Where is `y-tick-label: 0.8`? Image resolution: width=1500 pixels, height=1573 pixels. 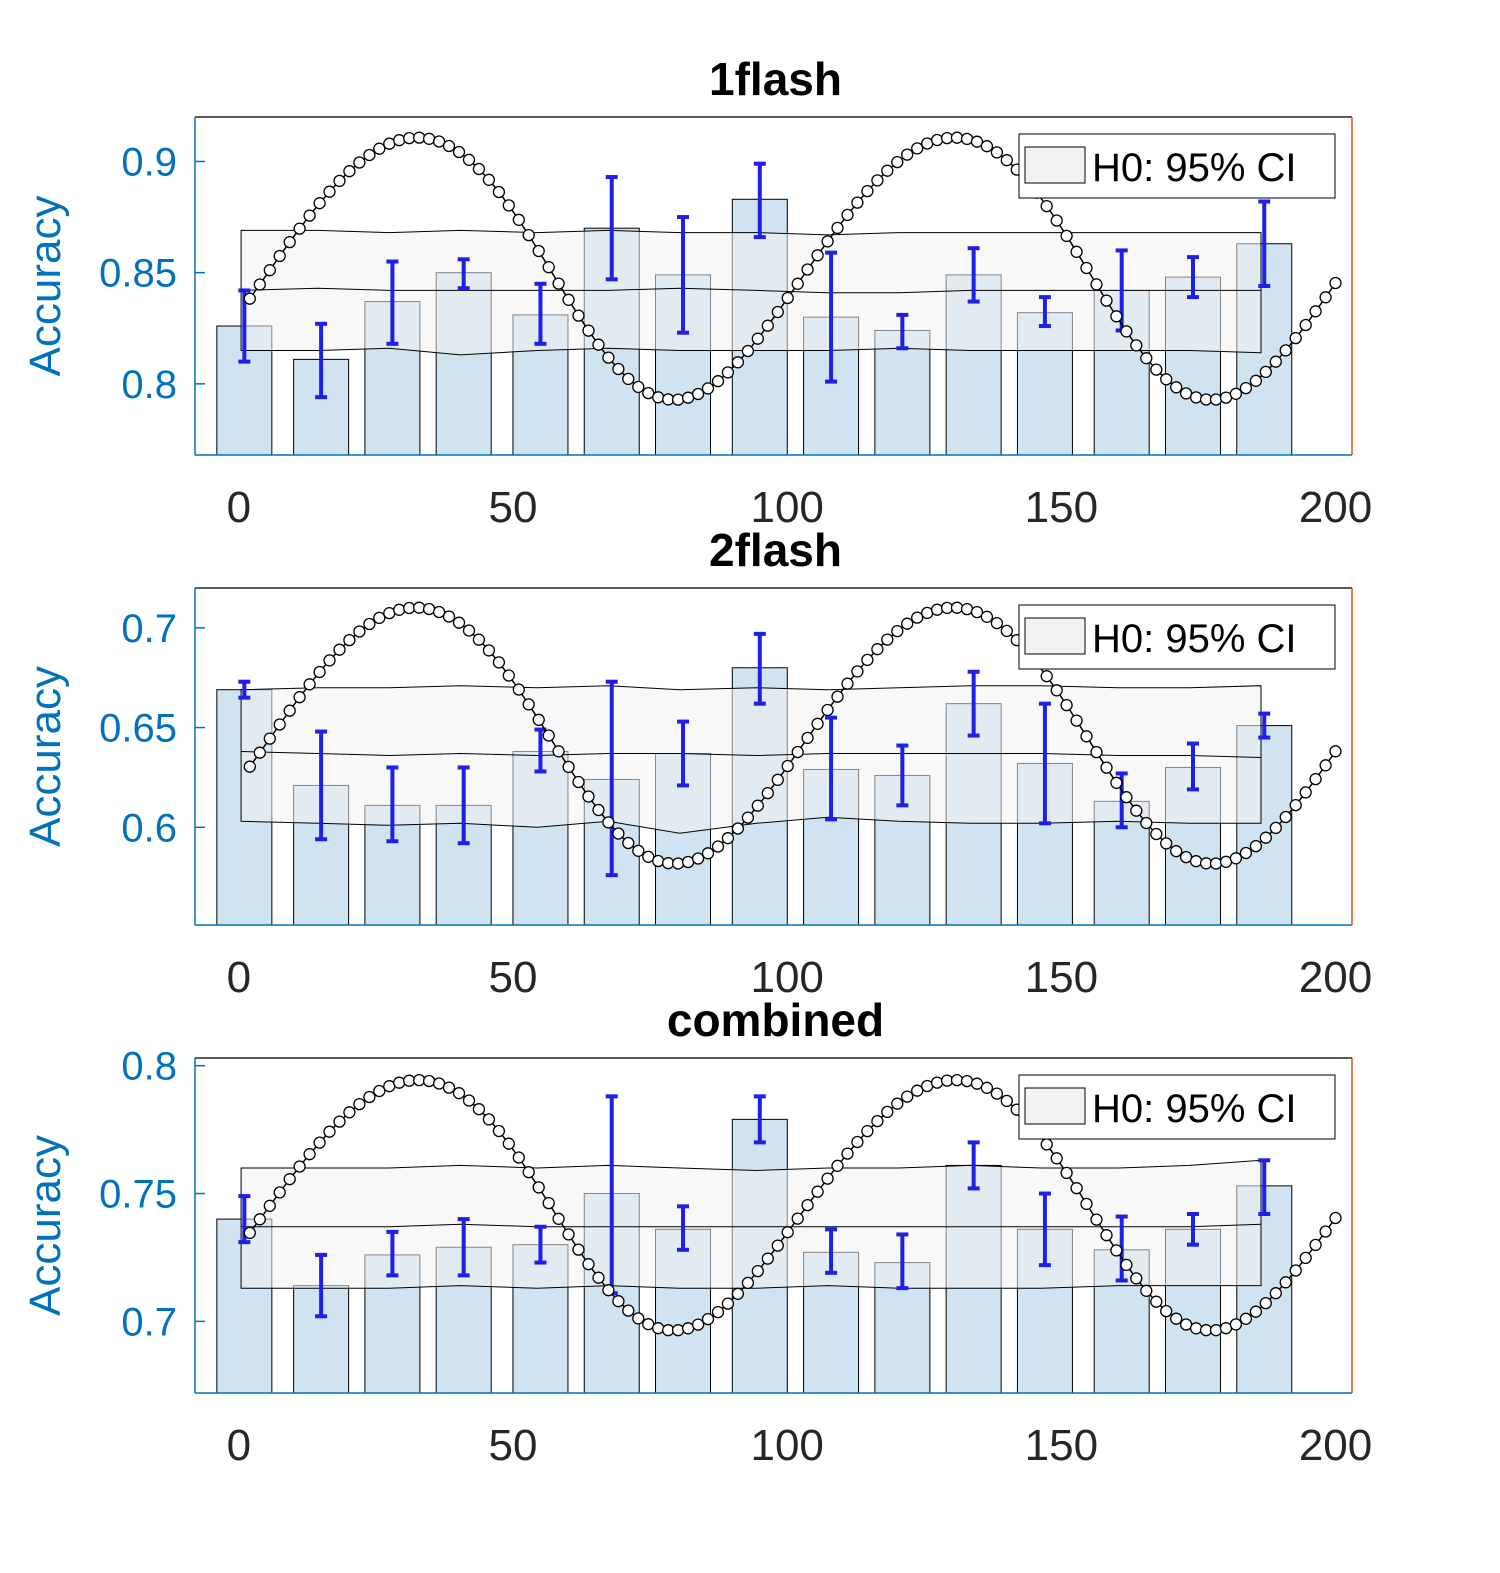
y-tick-label: 0.8 is located at coordinates (149, 385).